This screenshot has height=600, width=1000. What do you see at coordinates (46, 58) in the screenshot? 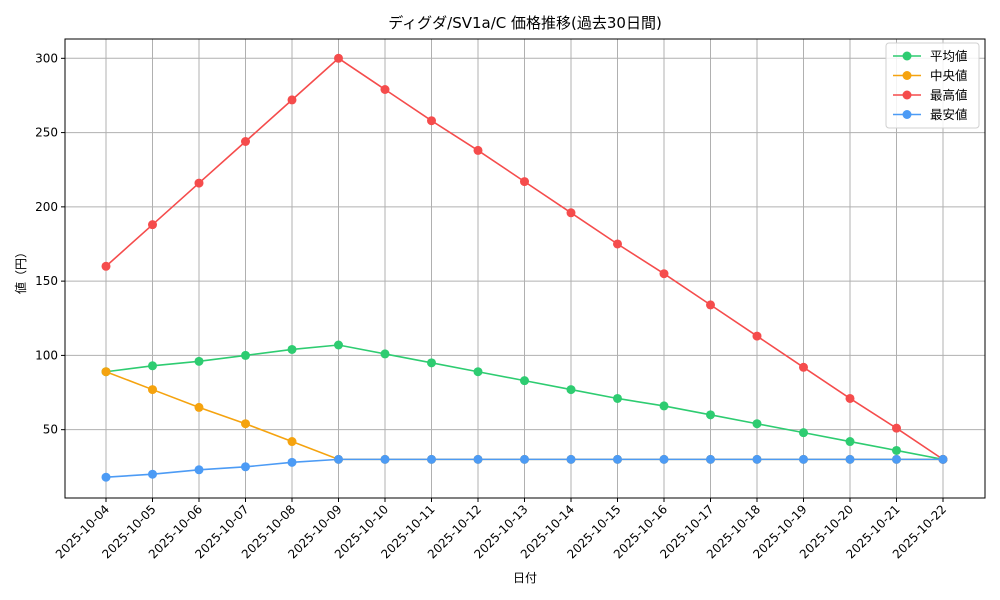
I see `y-tick-label: 300` at bounding box center [46, 58].